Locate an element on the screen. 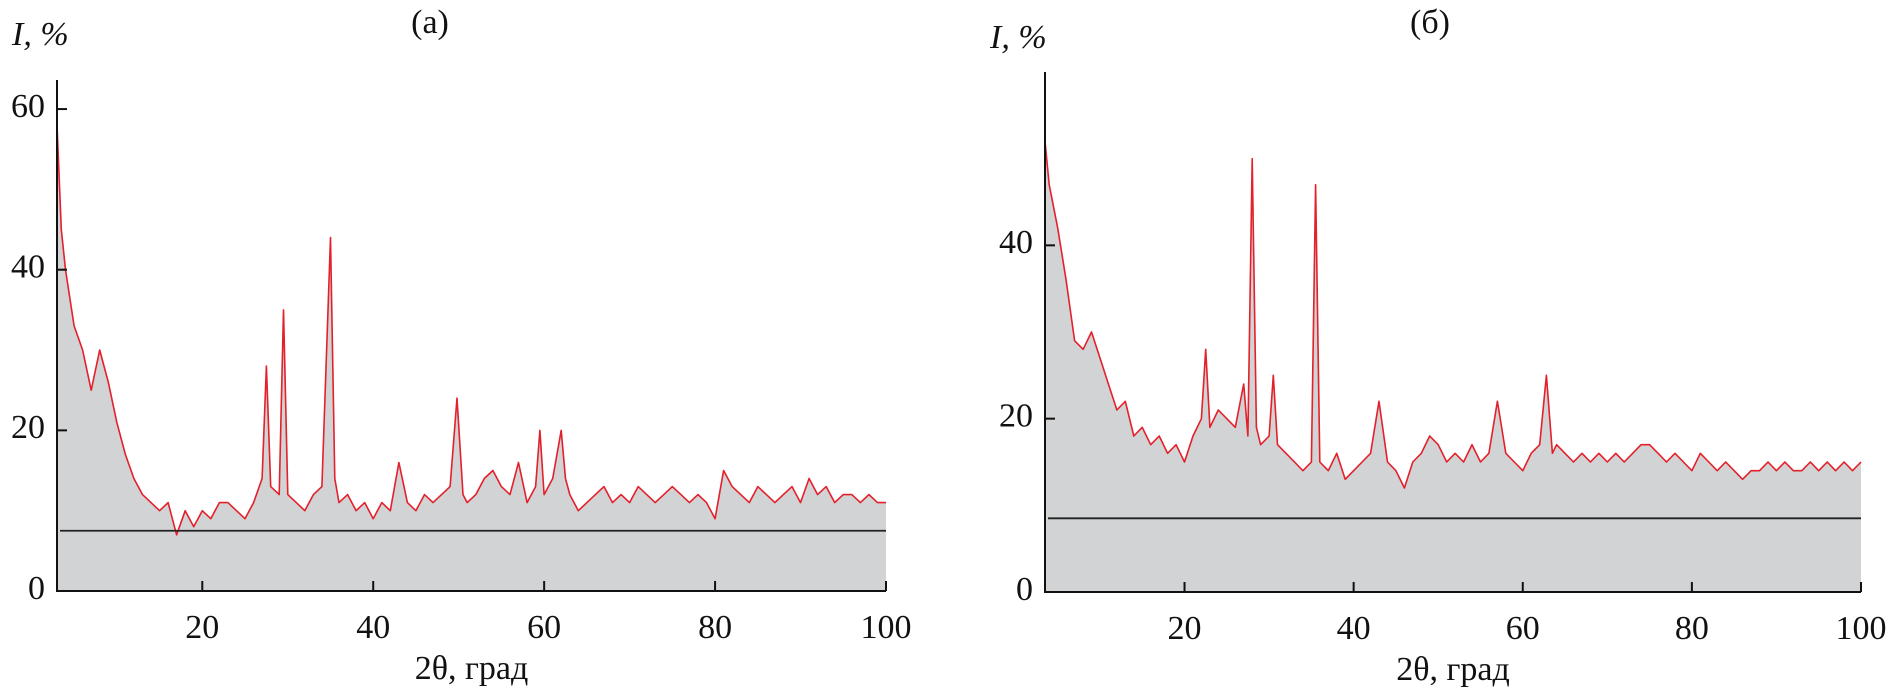  y-tick-label: 60 is located at coordinates (28, 106).